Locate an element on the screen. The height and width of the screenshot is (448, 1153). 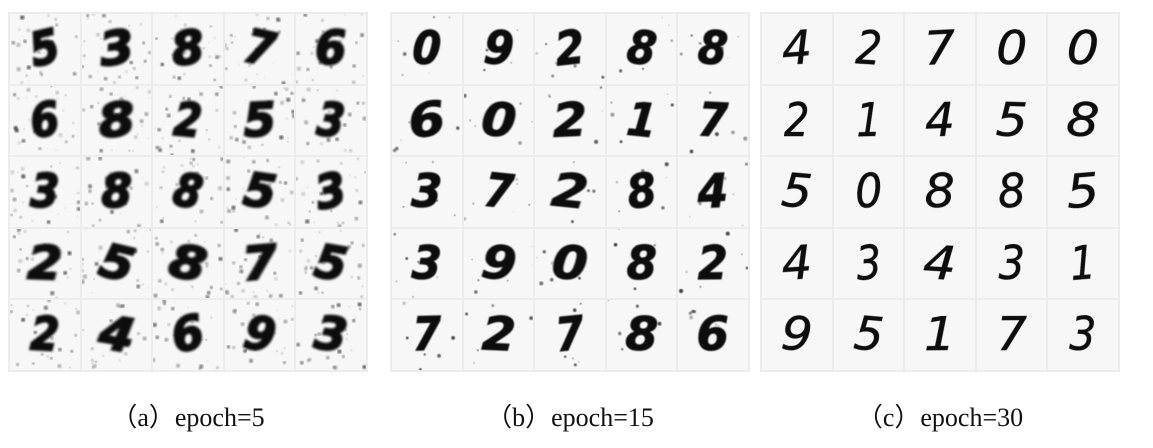
digit-sample: 9 is located at coordinates (797, 335).